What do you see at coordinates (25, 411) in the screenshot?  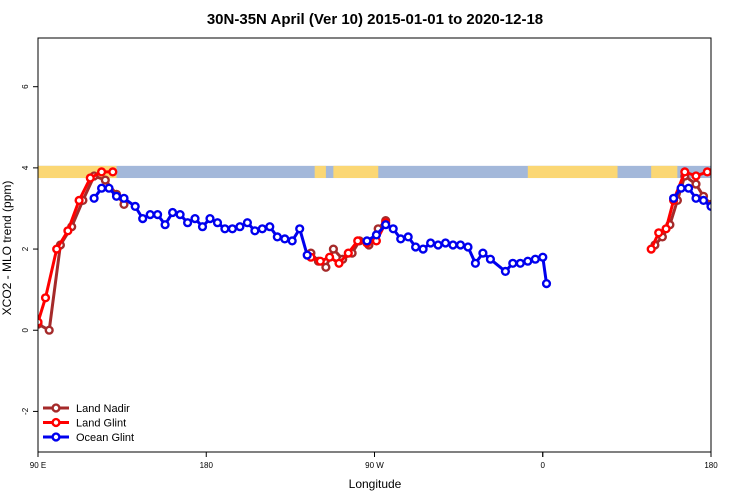 I see `y-tick-label: -2` at bounding box center [25, 411].